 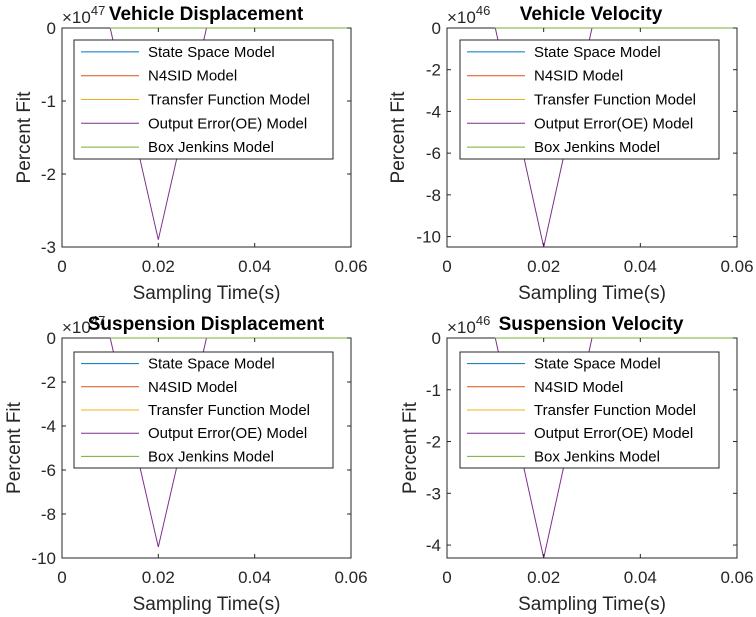 I want to click on chart-title: Suspension Velocity, so click(x=591, y=324).